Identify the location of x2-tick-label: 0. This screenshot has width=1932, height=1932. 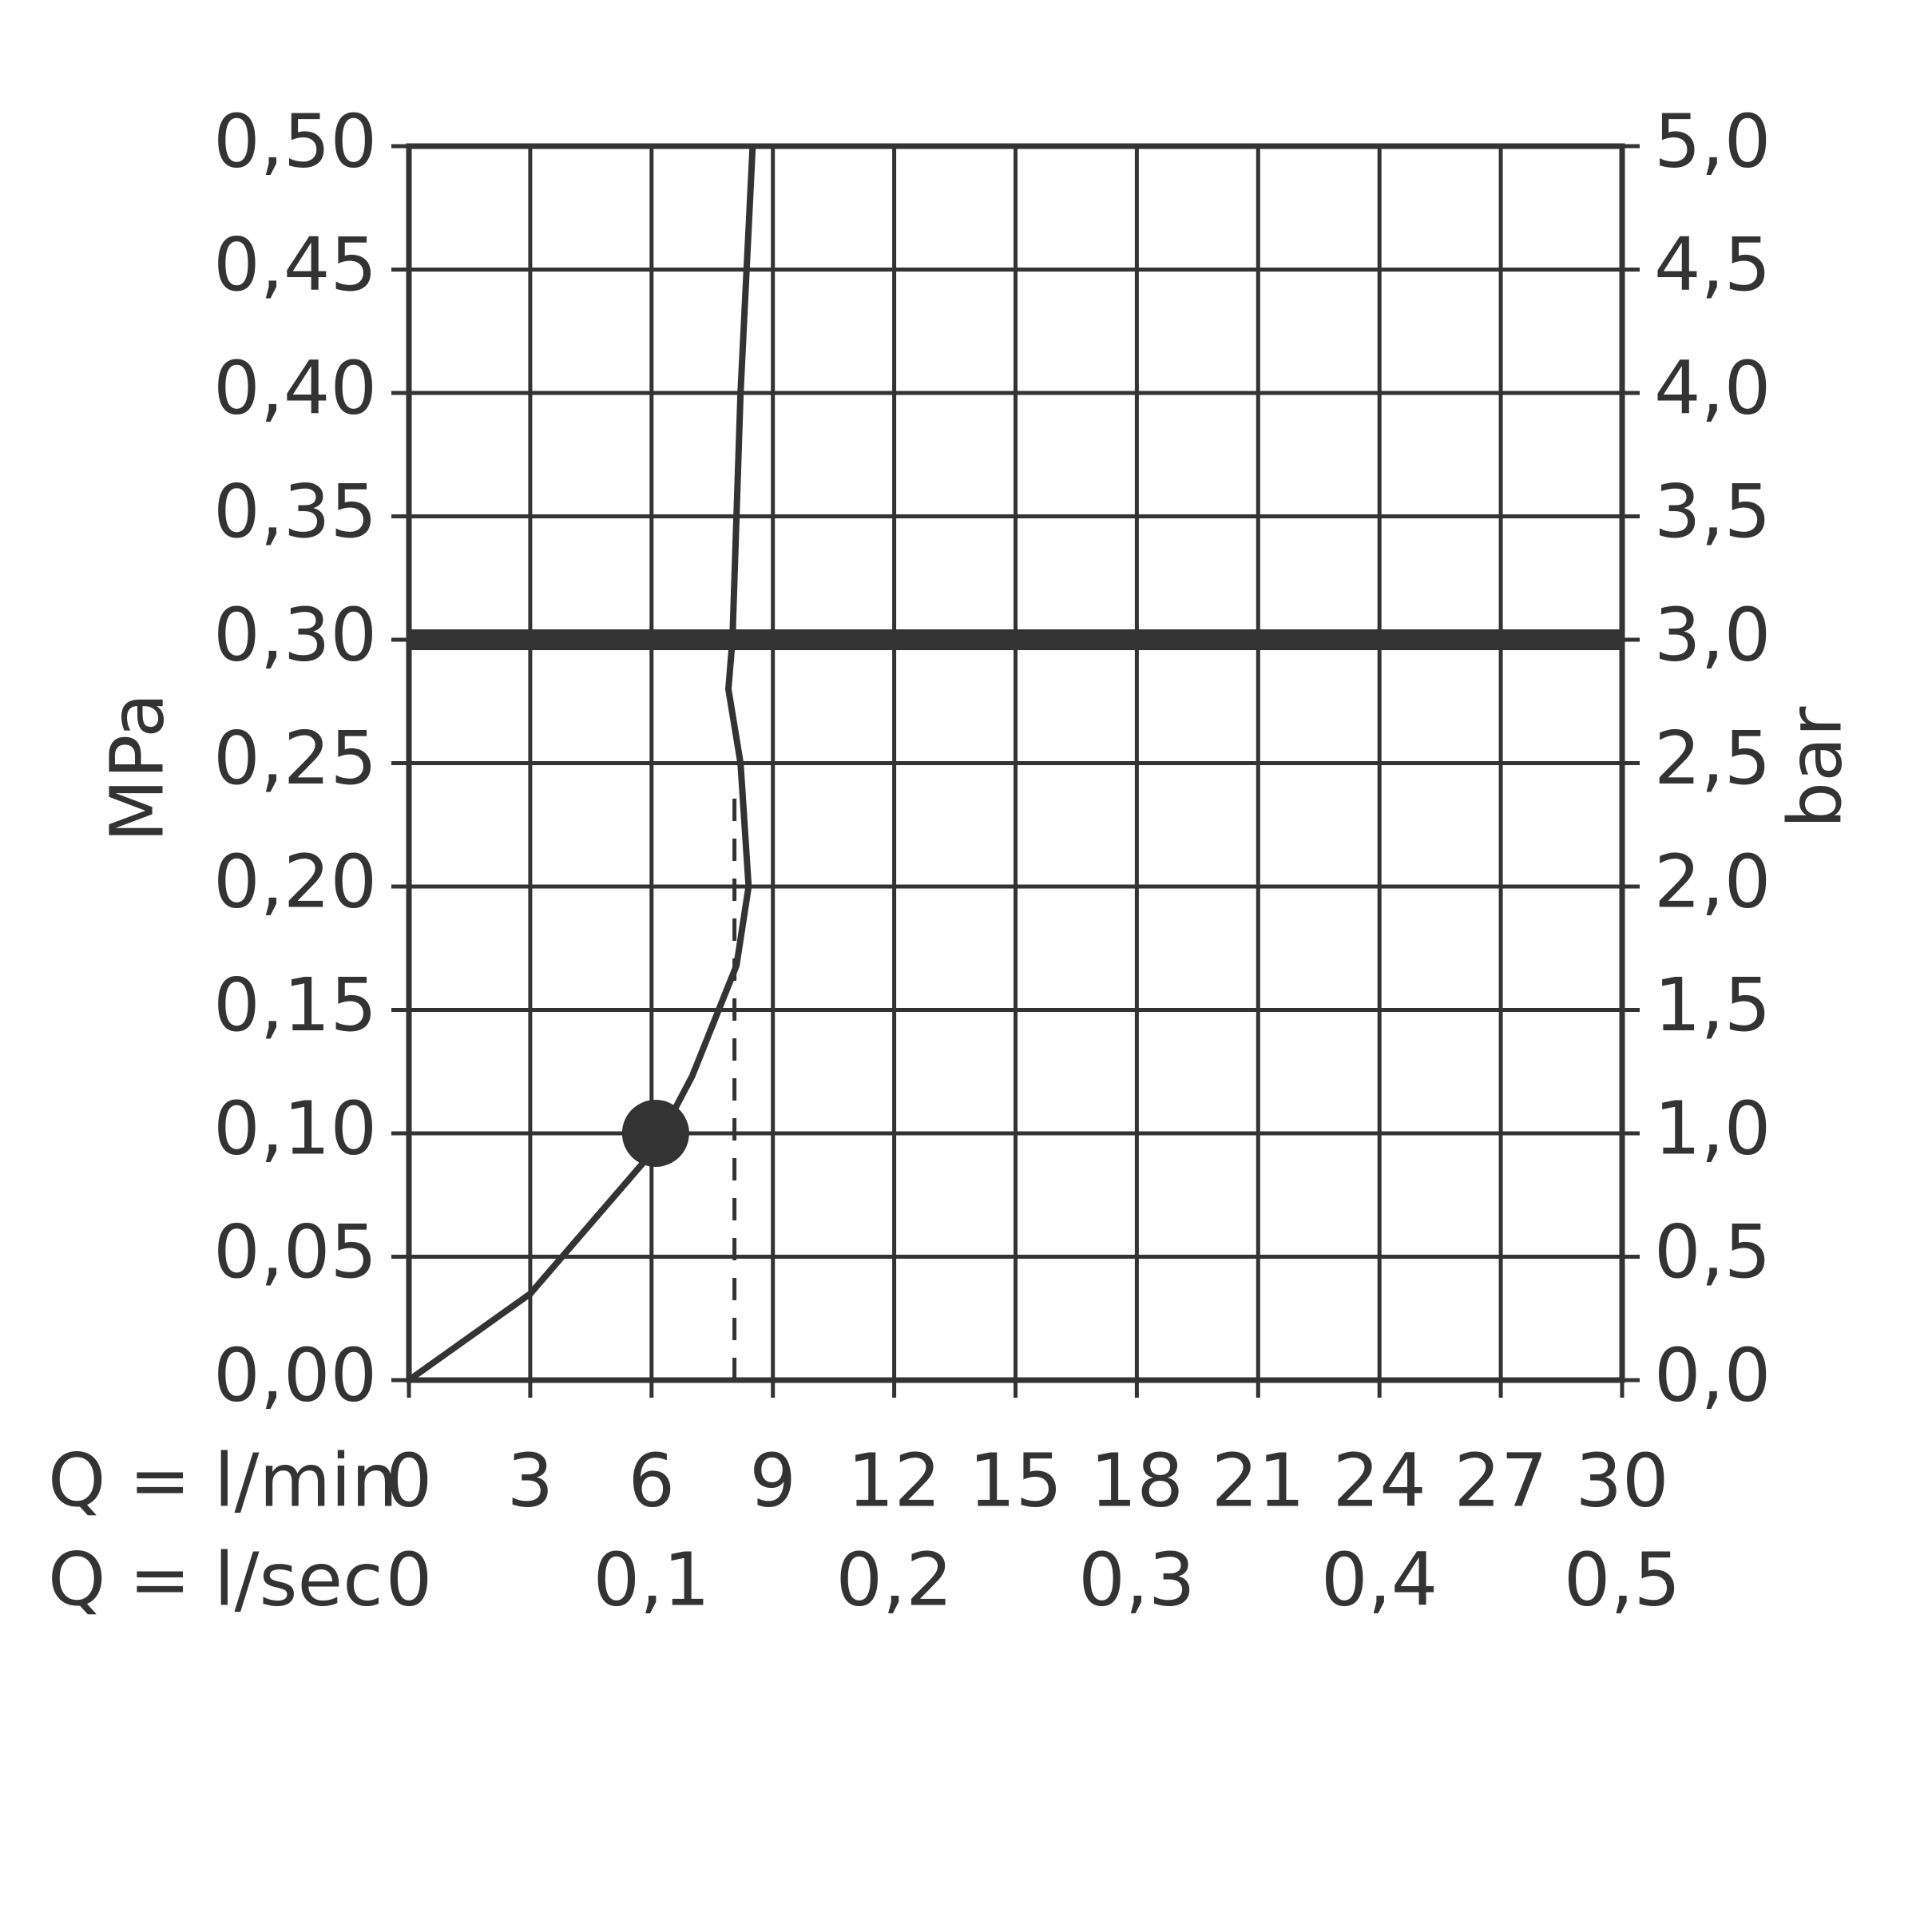
(409, 1580).